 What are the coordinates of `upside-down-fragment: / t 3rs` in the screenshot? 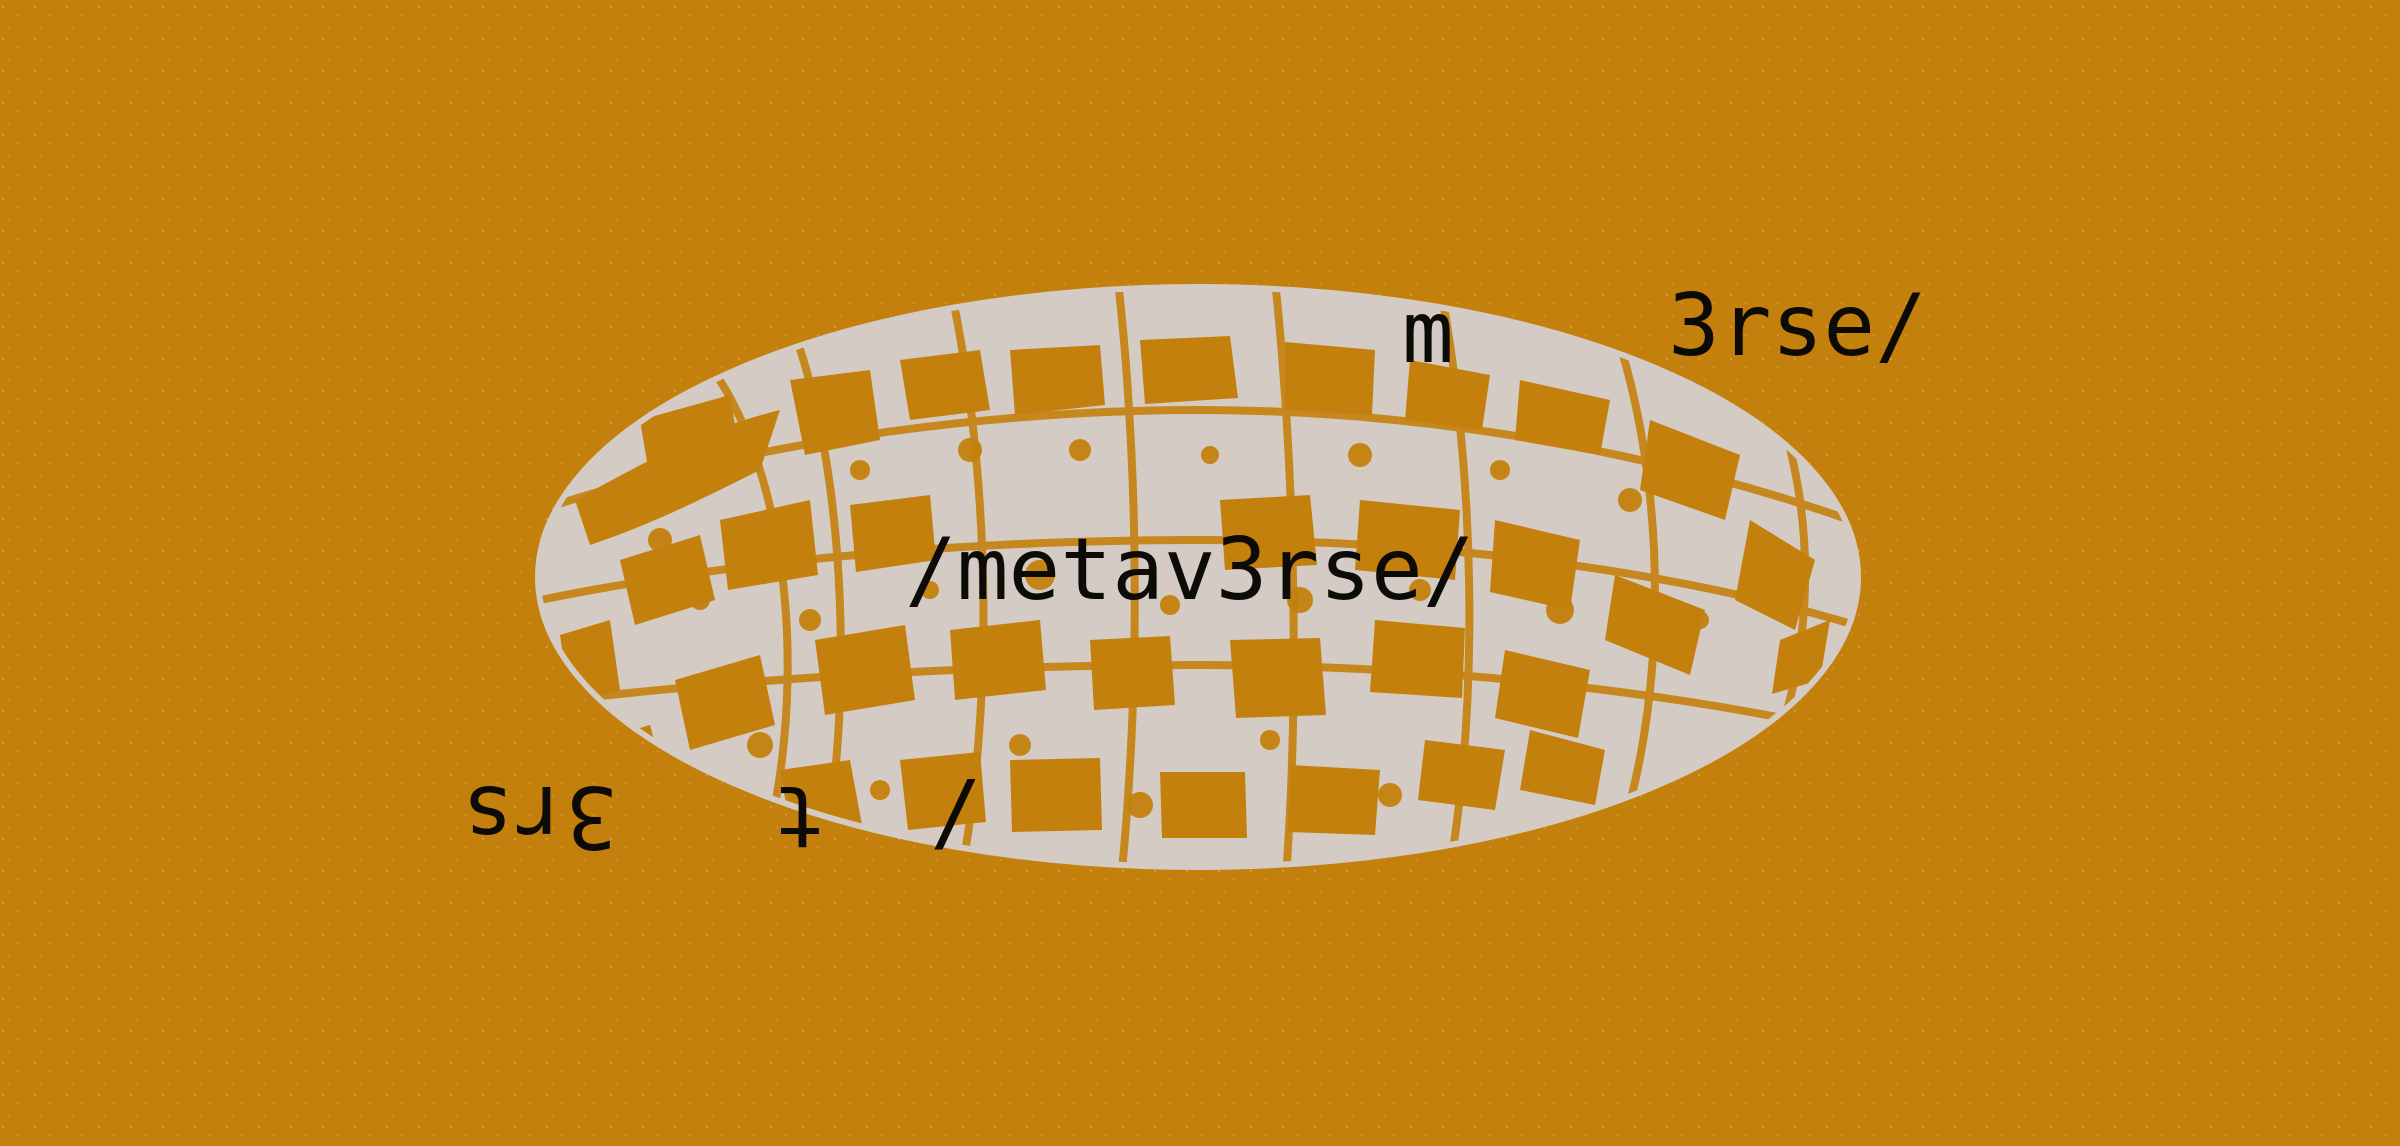 It's located at (721, 816).